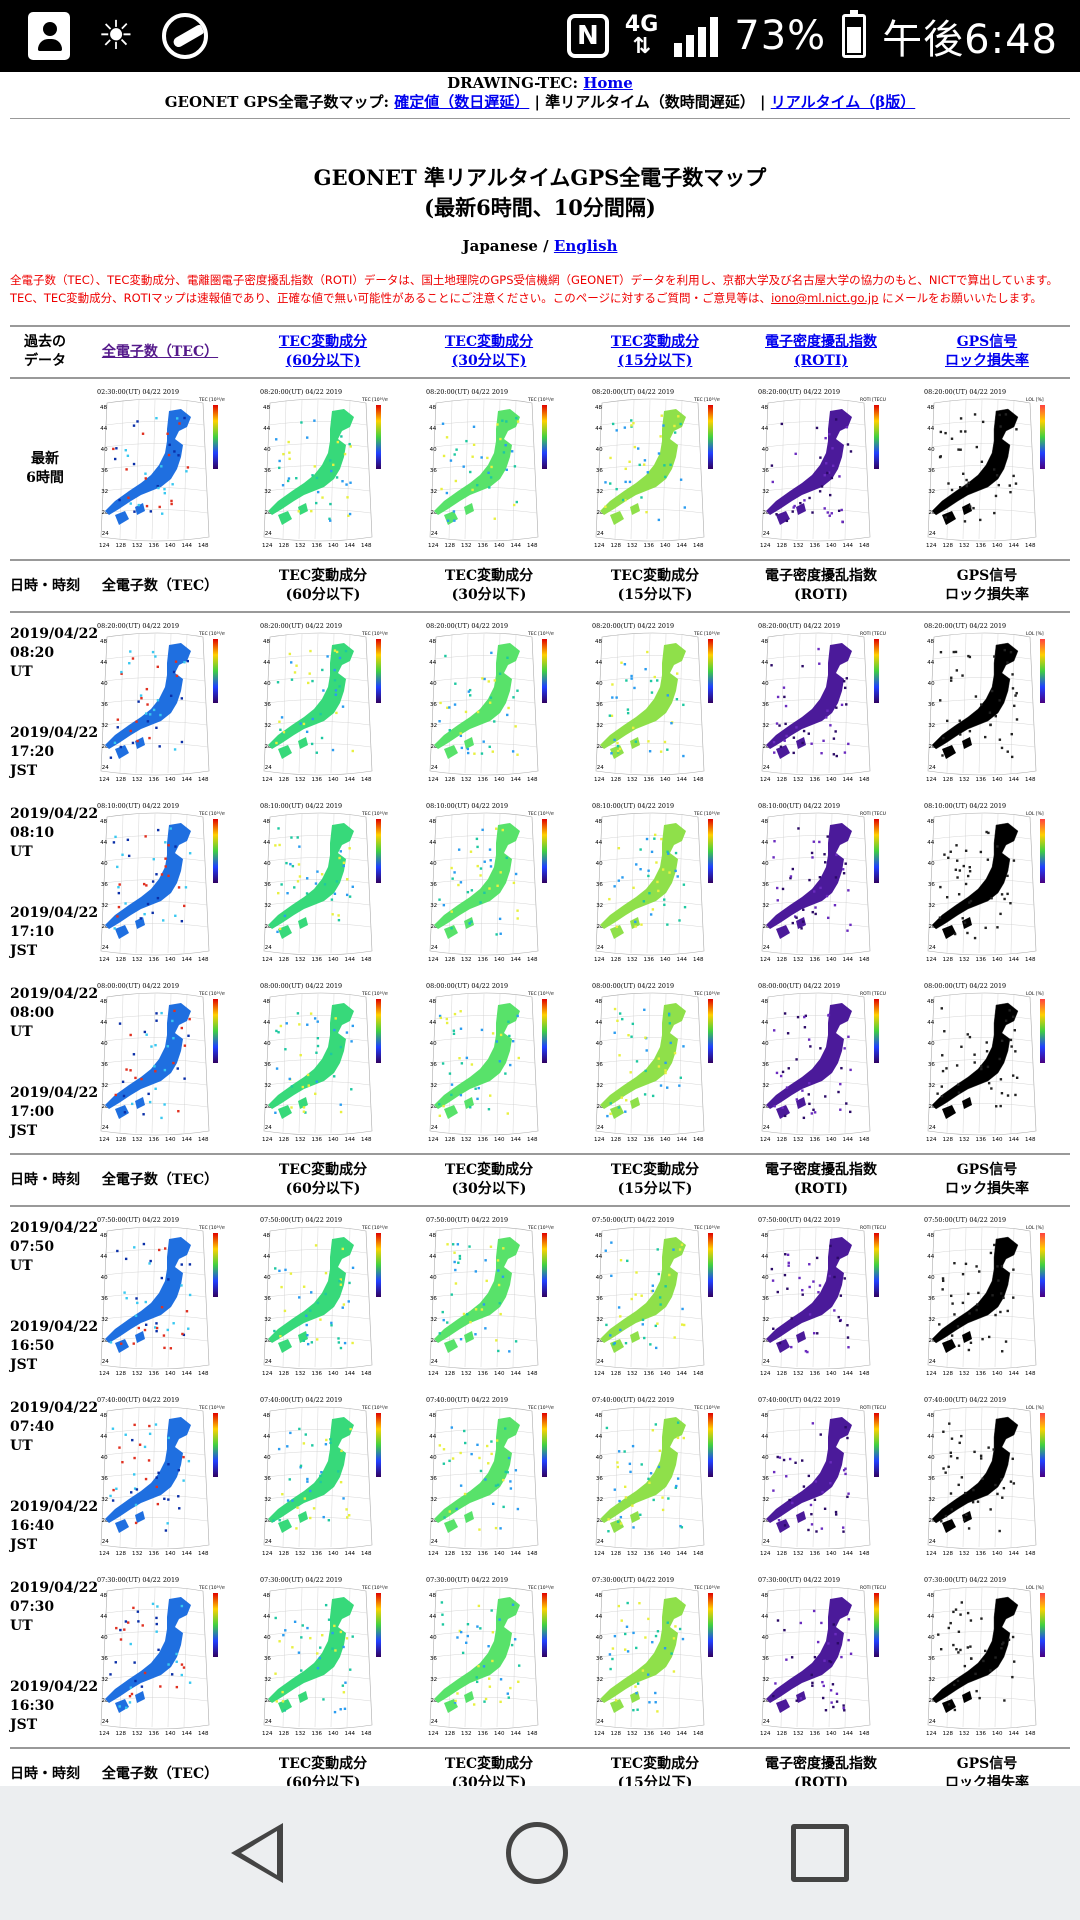 The height and width of the screenshot is (1920, 1080). I want to click on column-header-link: 電子密度擾乱指数, so click(821, 342).